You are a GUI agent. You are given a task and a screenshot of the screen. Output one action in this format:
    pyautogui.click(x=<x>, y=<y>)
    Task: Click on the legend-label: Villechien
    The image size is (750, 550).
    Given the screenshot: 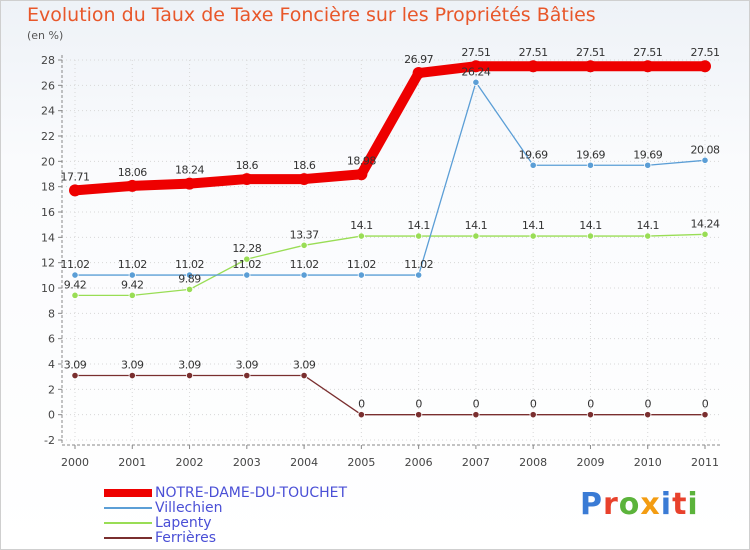 What is the action you would take?
    pyautogui.click(x=189, y=508)
    